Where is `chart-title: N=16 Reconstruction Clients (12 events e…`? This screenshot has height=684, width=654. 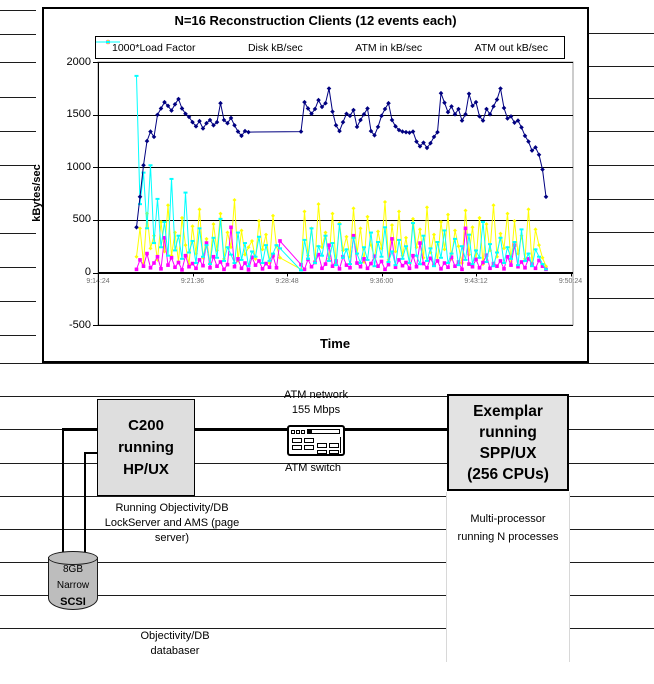 chart-title: N=16 Reconstruction Clients (12 events e… is located at coordinates (315, 20).